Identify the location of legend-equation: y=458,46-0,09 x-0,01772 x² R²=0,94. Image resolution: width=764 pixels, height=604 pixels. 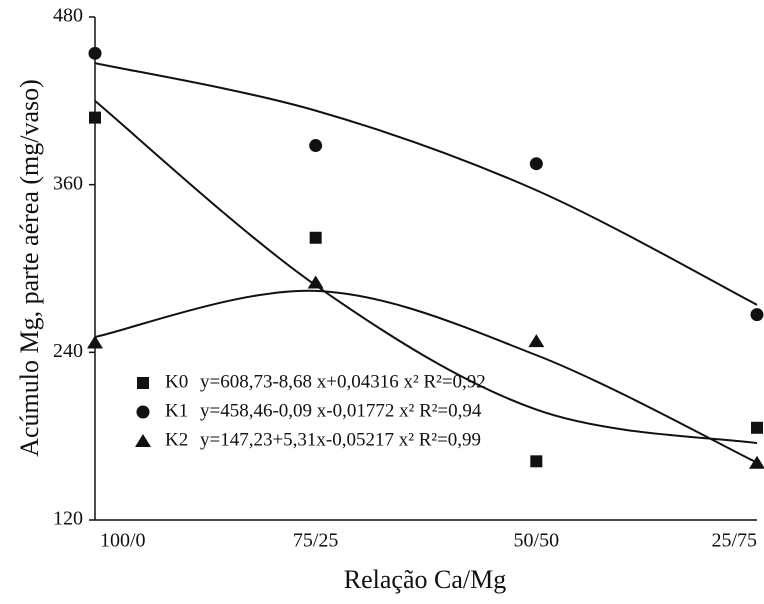
(341, 410).